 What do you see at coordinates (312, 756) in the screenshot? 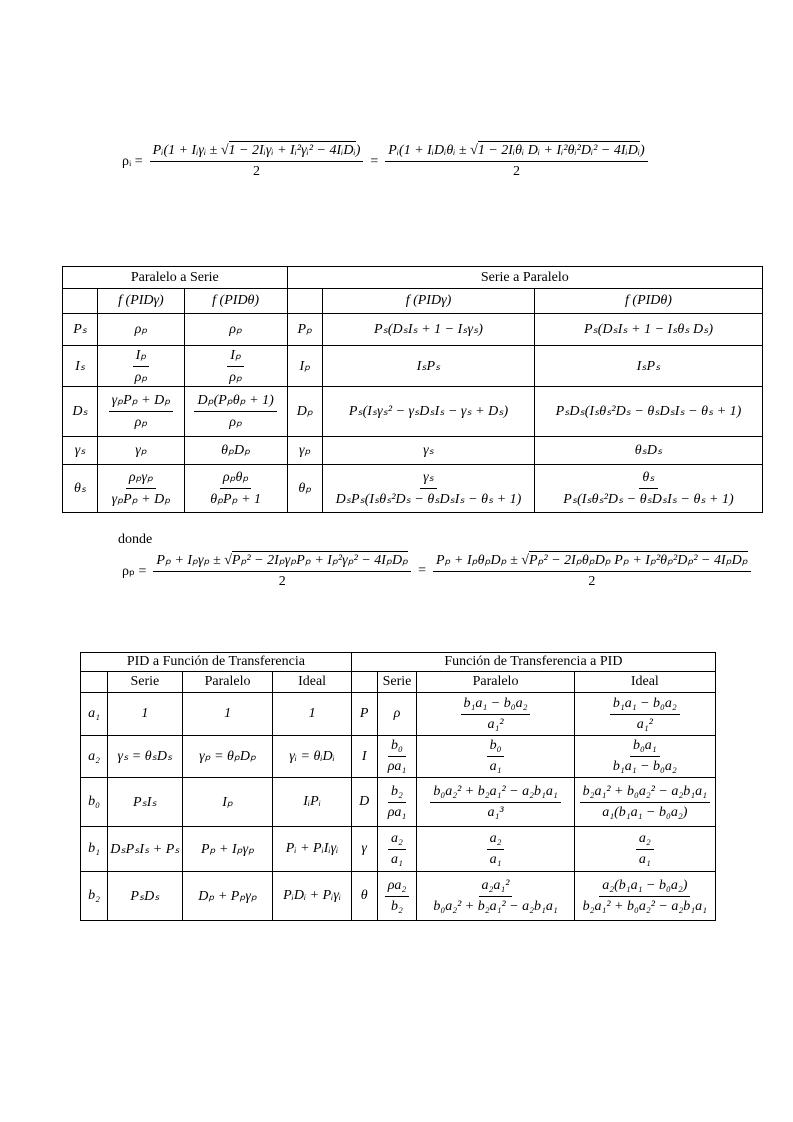
I see `formula-text: γᵢ = θᵢDᵢ` at bounding box center [312, 756].